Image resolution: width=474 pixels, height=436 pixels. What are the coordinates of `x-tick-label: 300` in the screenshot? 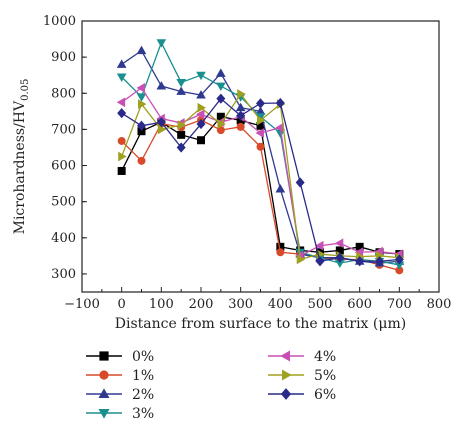 It's located at (240, 304).